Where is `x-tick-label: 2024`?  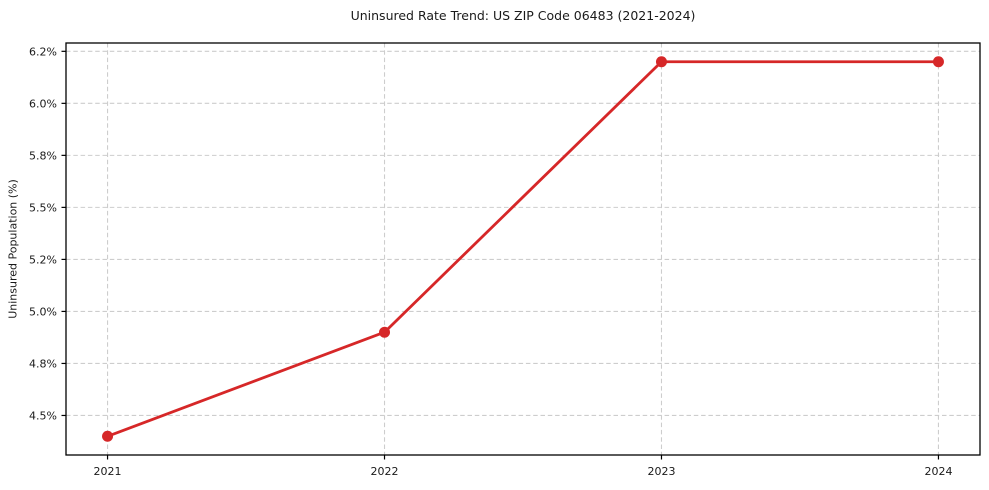 x-tick-label: 2024 is located at coordinates (938, 471).